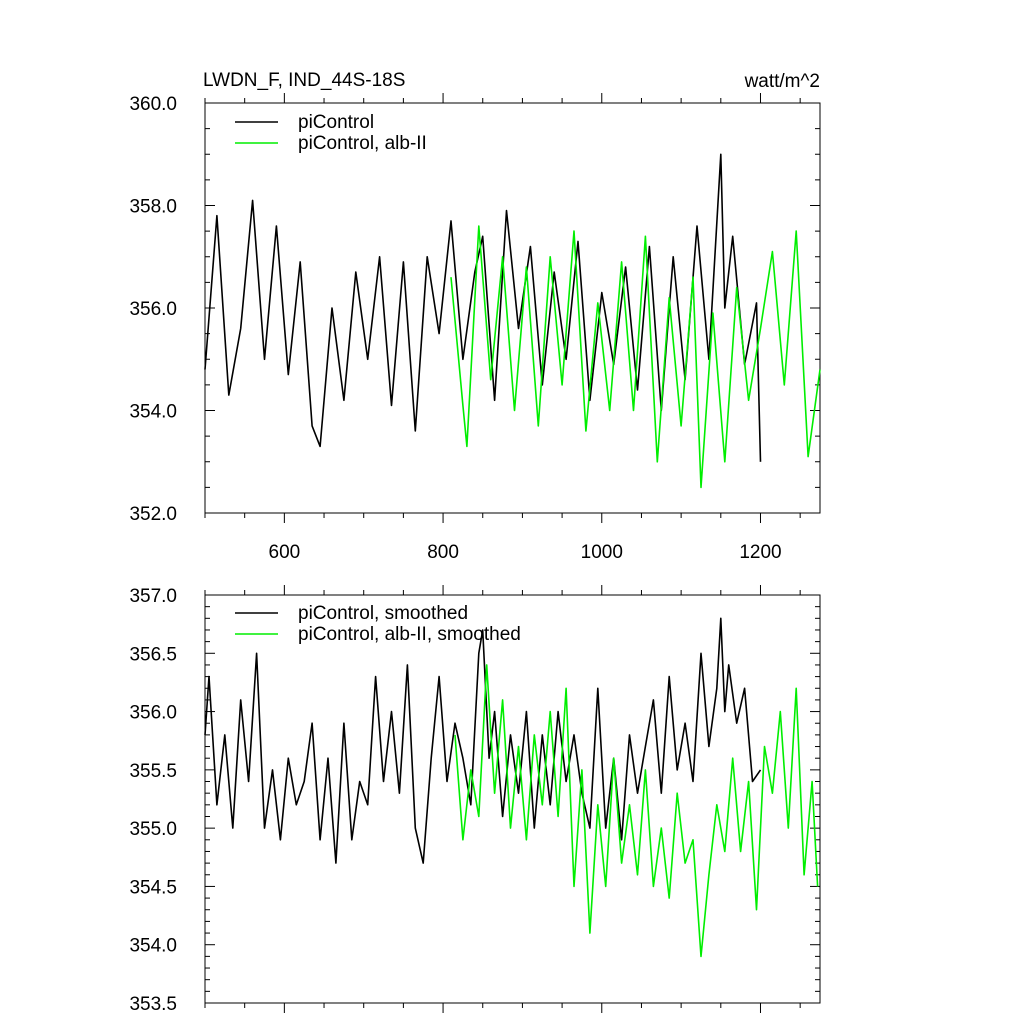 Image resolution: width=1024 pixels, height=1024 pixels. I want to click on top-legend: piControl piControl, alb-II, so click(331, 133).